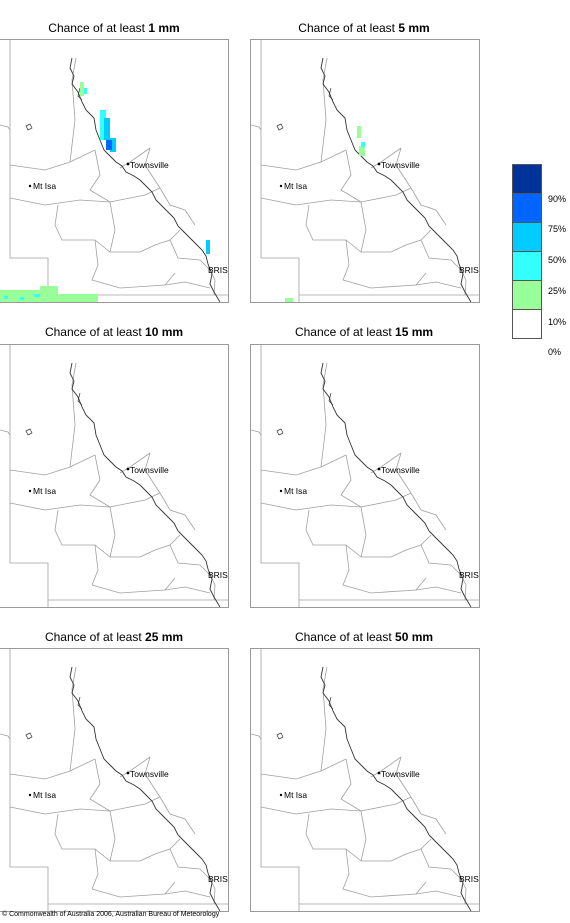 Image resolution: width=570 pixels, height=923 pixels. Describe the element at coordinates (557, 322) in the screenshot. I see `legend-label-10: 10%` at that location.